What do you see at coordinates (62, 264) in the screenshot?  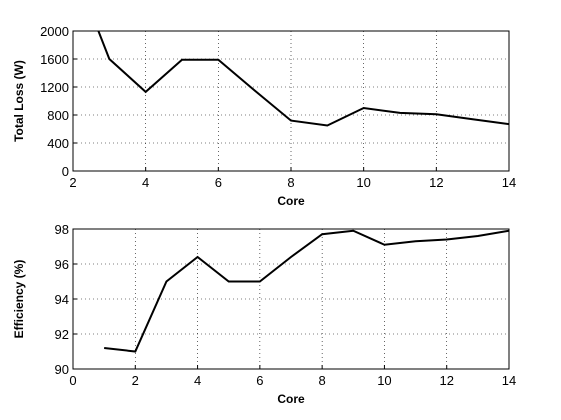 I see `y-tick-label: 96` at bounding box center [62, 264].